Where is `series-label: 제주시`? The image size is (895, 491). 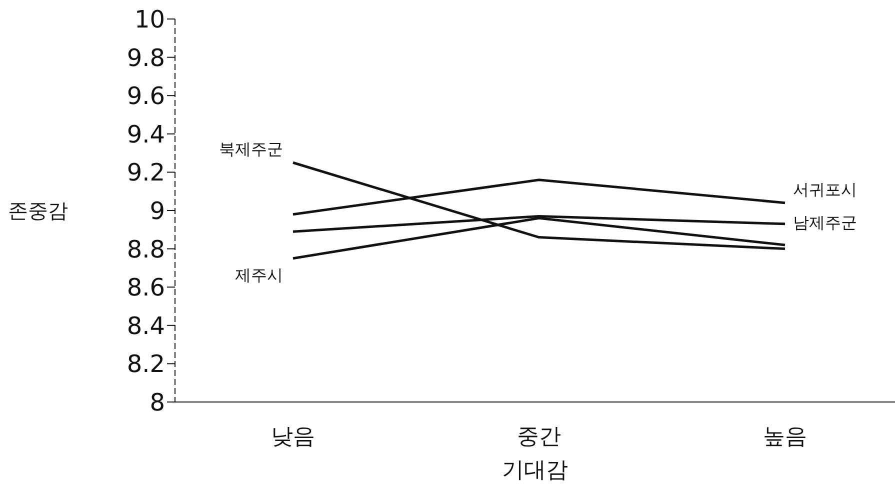
series-label: 제주시 is located at coordinates (259, 274).